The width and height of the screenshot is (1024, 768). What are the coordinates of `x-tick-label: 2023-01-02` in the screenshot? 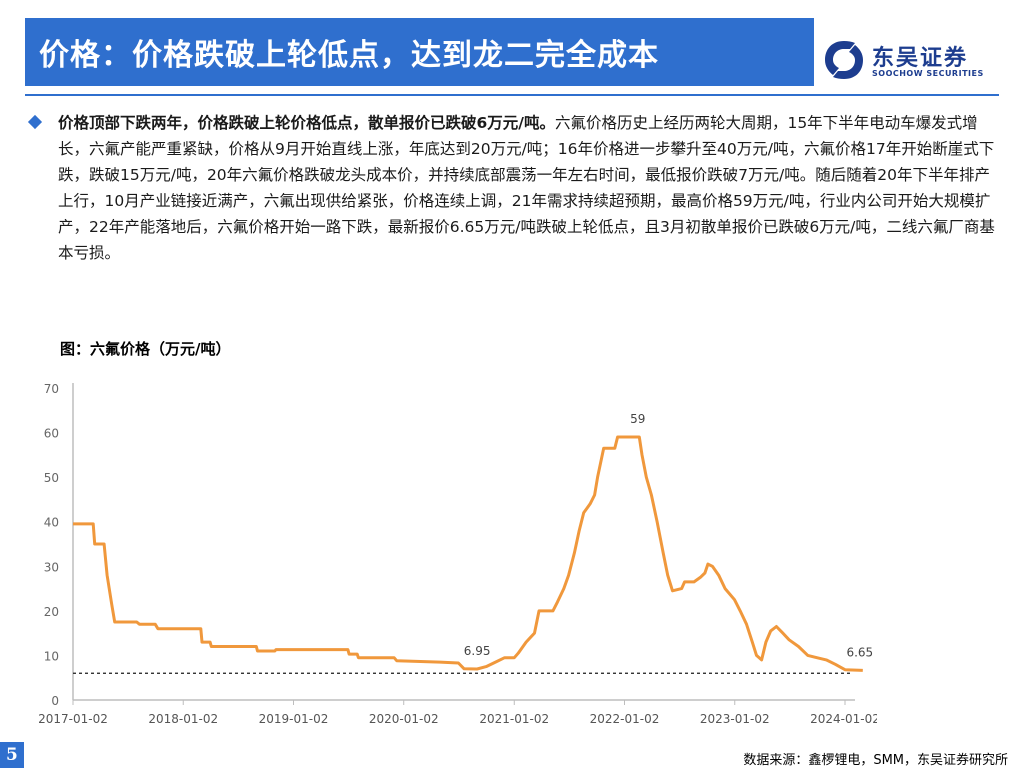 It's located at (735, 719).